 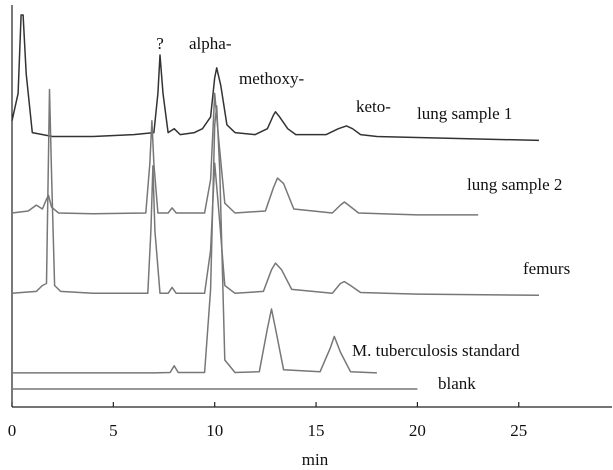 What do you see at coordinates (113, 430) in the screenshot?
I see `x-tick-label: 5` at bounding box center [113, 430].